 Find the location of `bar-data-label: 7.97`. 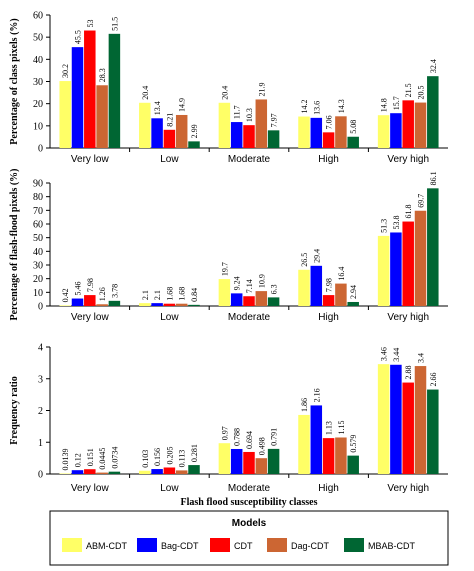

bar-data-label: 7.97 is located at coordinates (274, 120).